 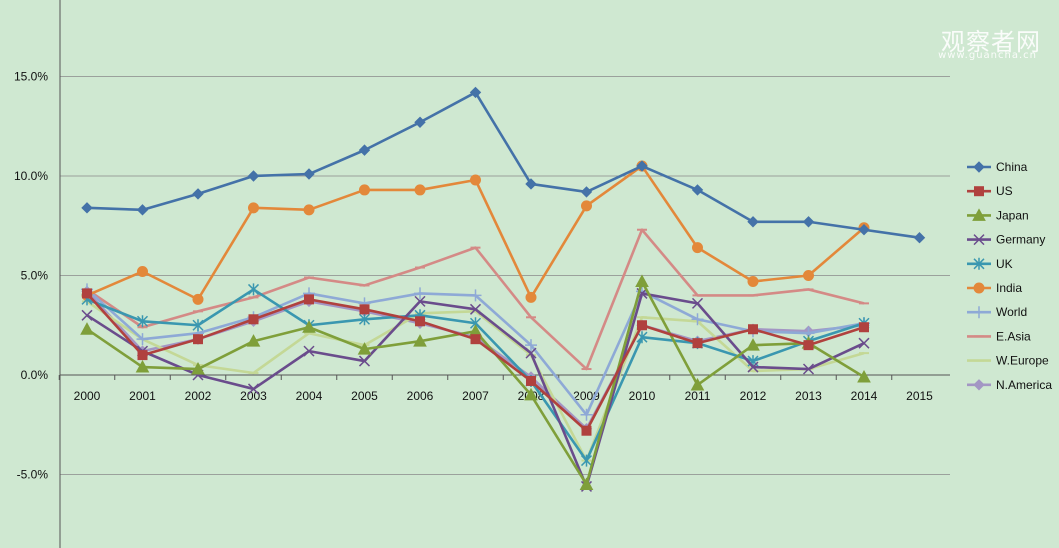 What do you see at coordinates (808, 396) in the screenshot?
I see `x-tick-label: 2013` at bounding box center [808, 396].